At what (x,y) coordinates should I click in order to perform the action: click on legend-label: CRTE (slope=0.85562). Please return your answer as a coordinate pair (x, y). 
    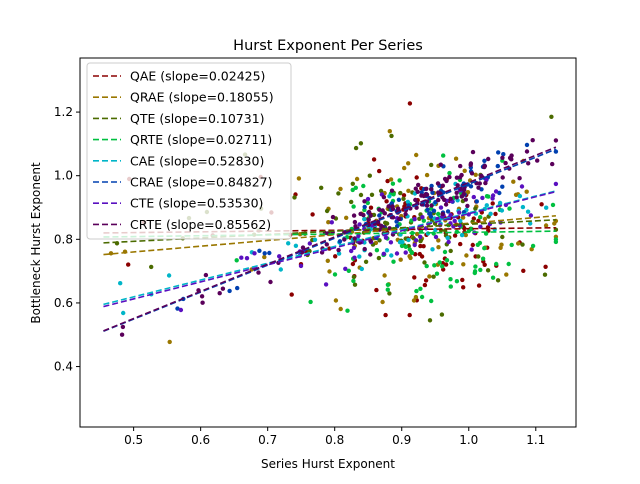
    Looking at the image, I should click on (200, 224).